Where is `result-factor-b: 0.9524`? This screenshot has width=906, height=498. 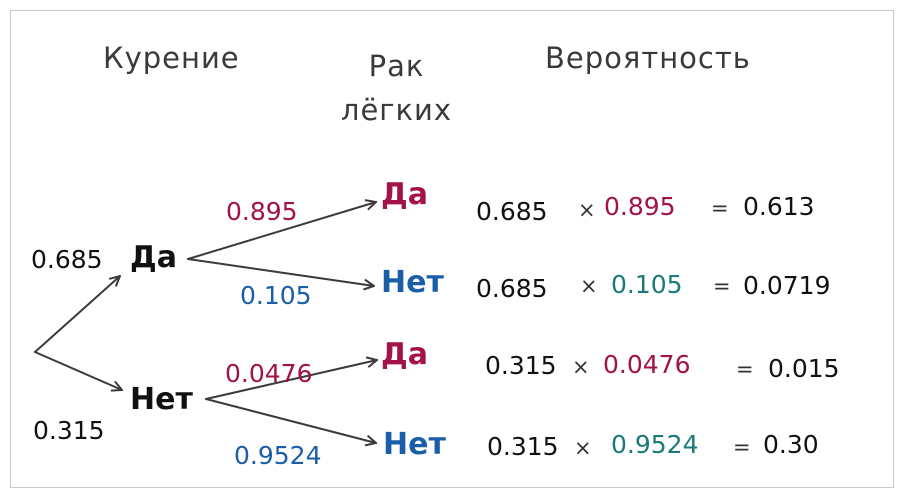
result-factor-b: 0.9524 is located at coordinates (655, 444).